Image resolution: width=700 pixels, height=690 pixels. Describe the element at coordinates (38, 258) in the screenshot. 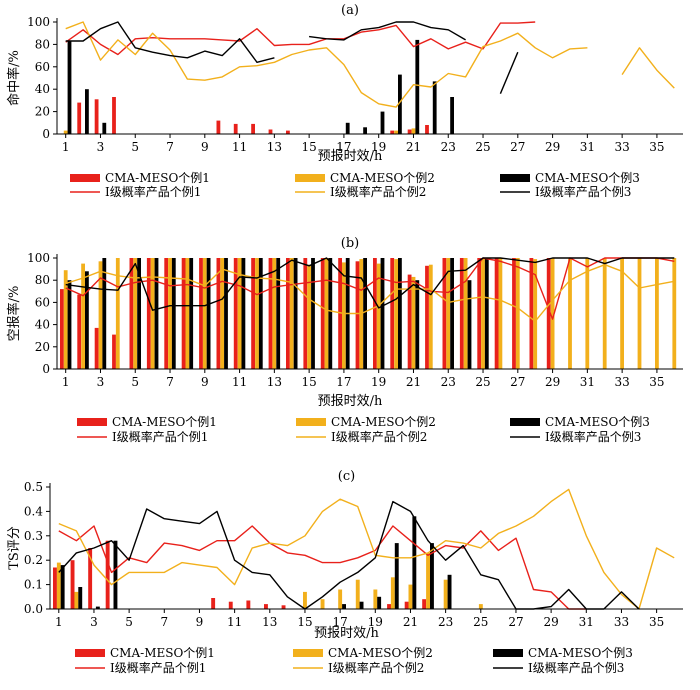

I see `y-tick-label: 100` at that location.